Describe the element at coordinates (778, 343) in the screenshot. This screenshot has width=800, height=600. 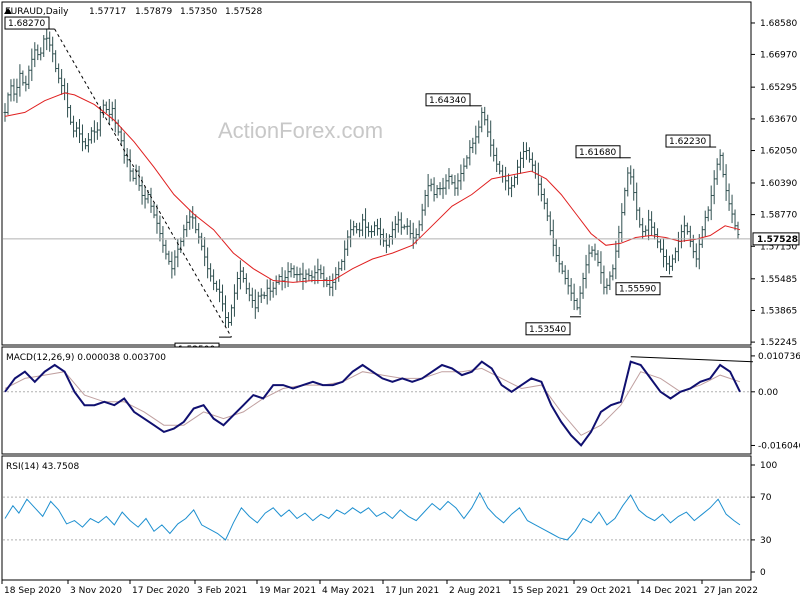
I see `price-tick-label: 1.52245` at that location.